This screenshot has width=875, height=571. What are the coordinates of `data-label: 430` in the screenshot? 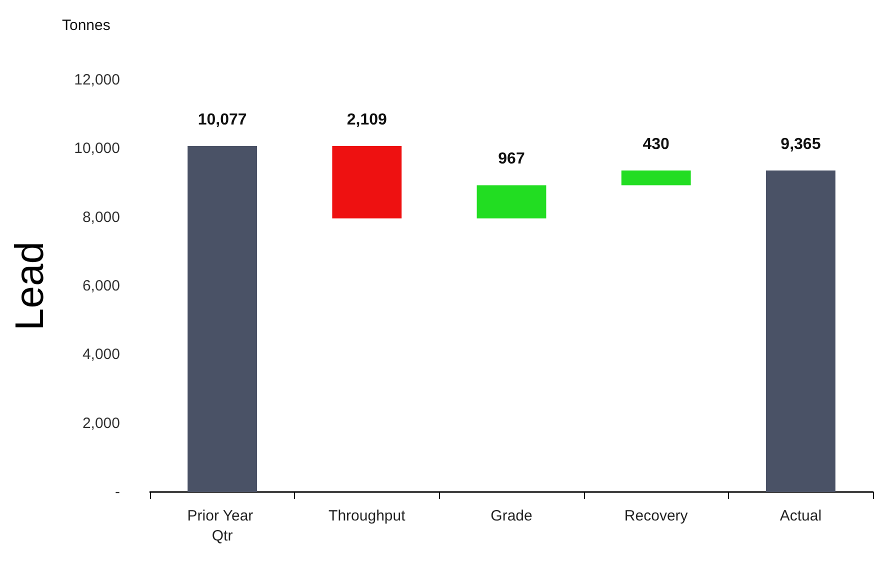 It's located at (656, 144).